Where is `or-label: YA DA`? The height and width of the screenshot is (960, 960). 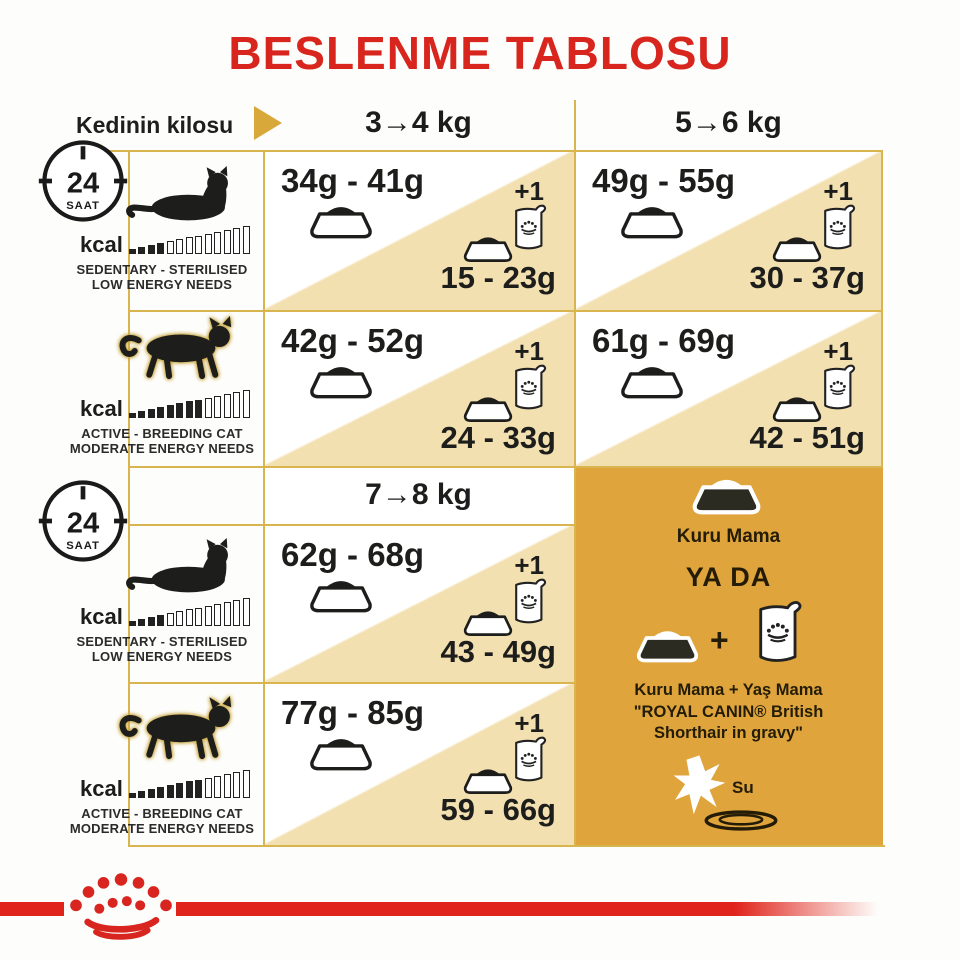
or-label: YA DA is located at coordinates (728, 577).